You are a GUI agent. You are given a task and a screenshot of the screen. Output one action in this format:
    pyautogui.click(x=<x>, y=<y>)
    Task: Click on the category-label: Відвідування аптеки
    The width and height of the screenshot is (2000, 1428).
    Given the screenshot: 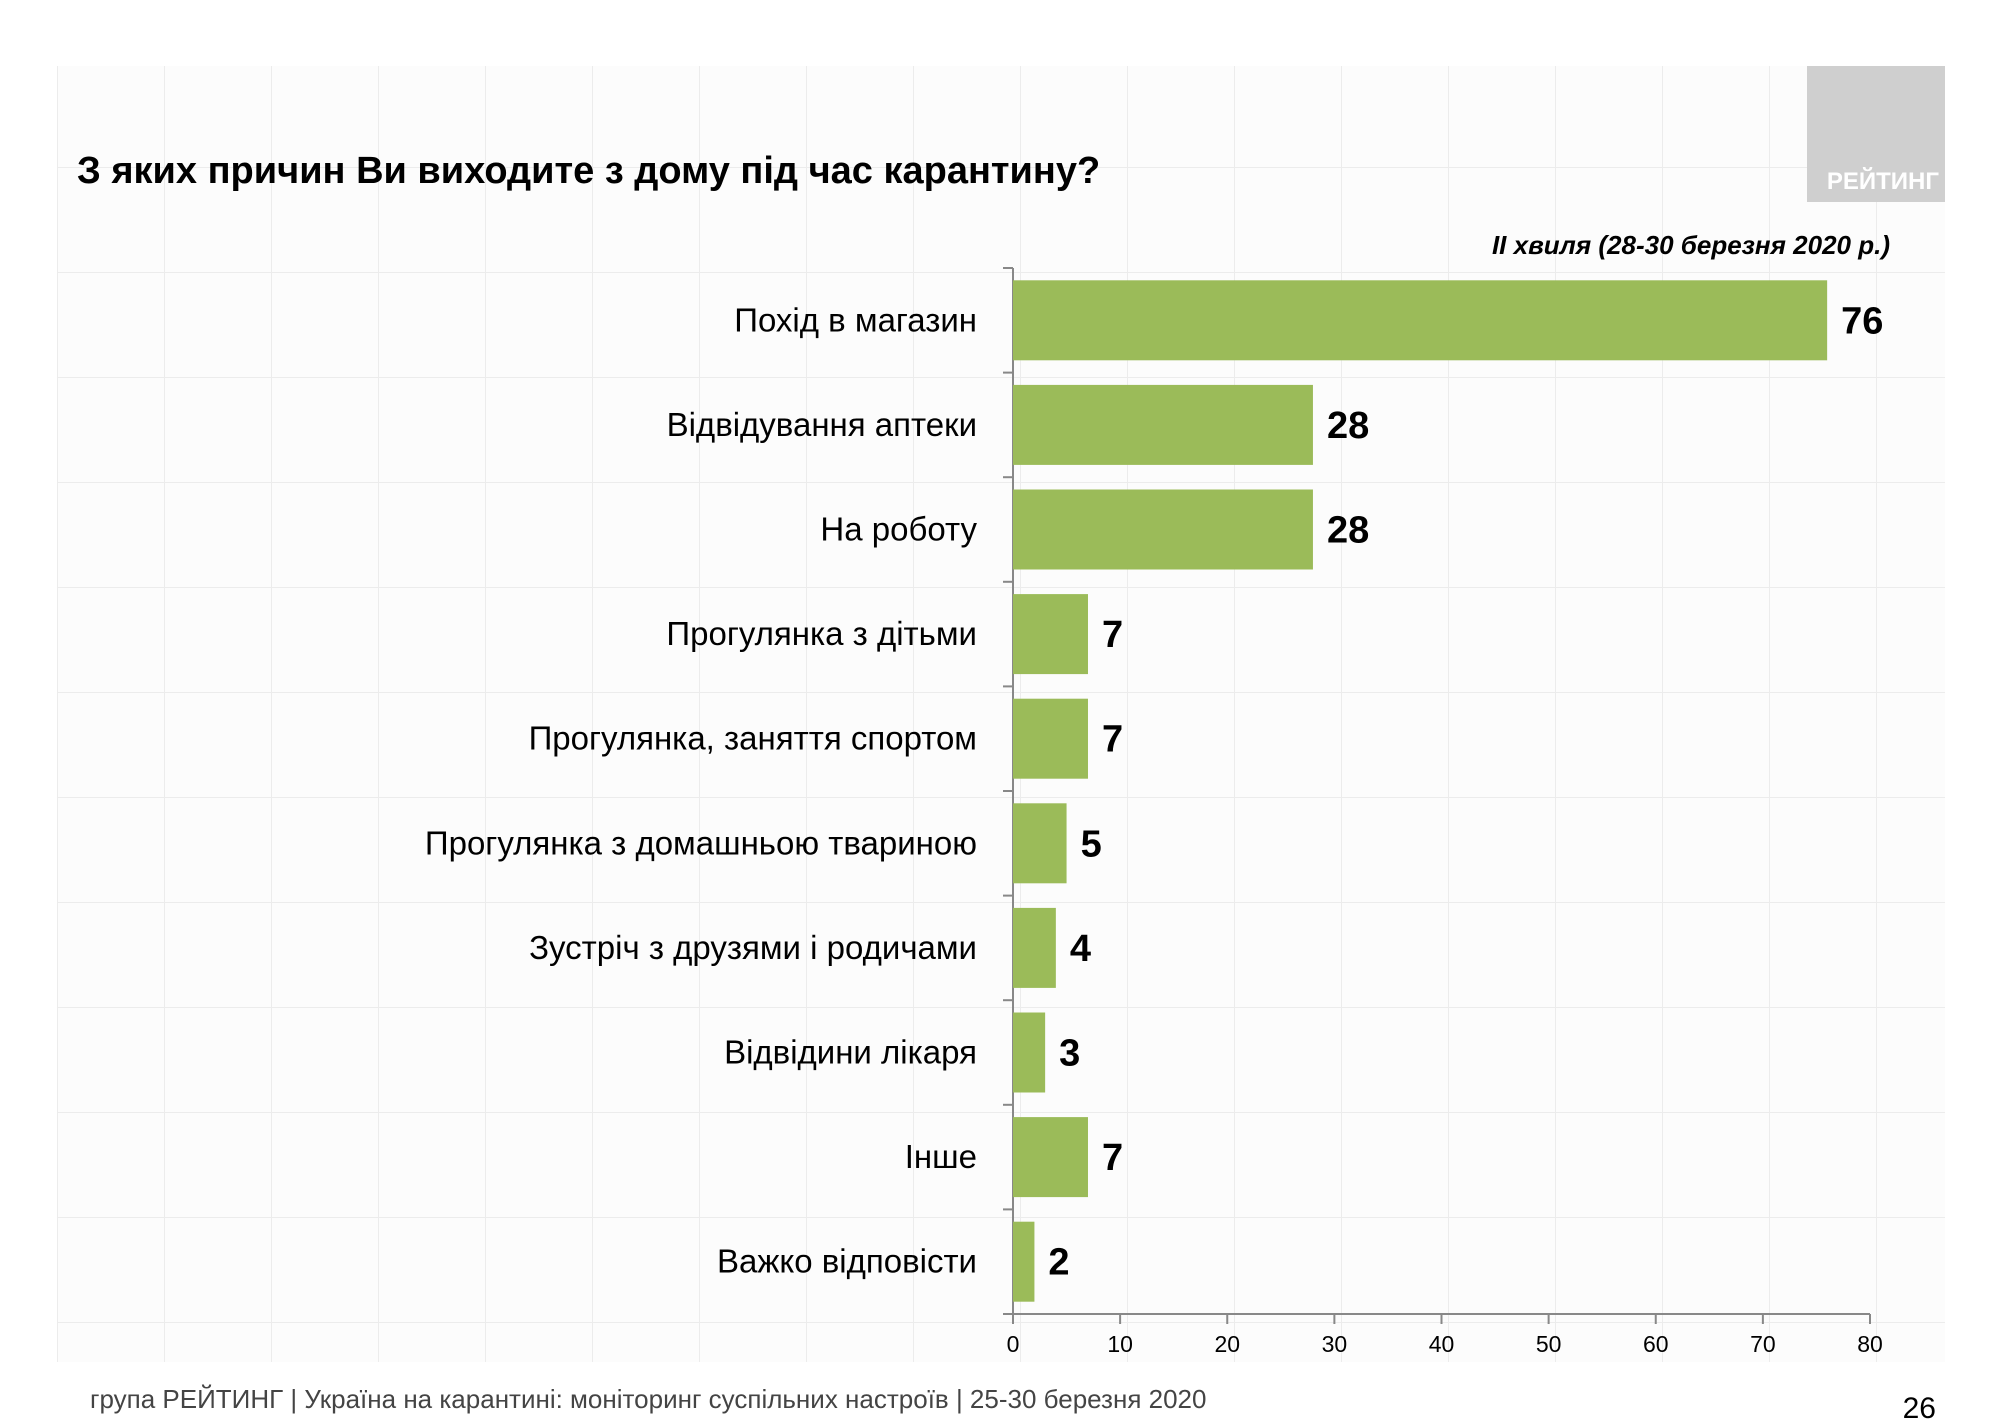 What is the action you would take?
    pyautogui.click(x=822, y=424)
    